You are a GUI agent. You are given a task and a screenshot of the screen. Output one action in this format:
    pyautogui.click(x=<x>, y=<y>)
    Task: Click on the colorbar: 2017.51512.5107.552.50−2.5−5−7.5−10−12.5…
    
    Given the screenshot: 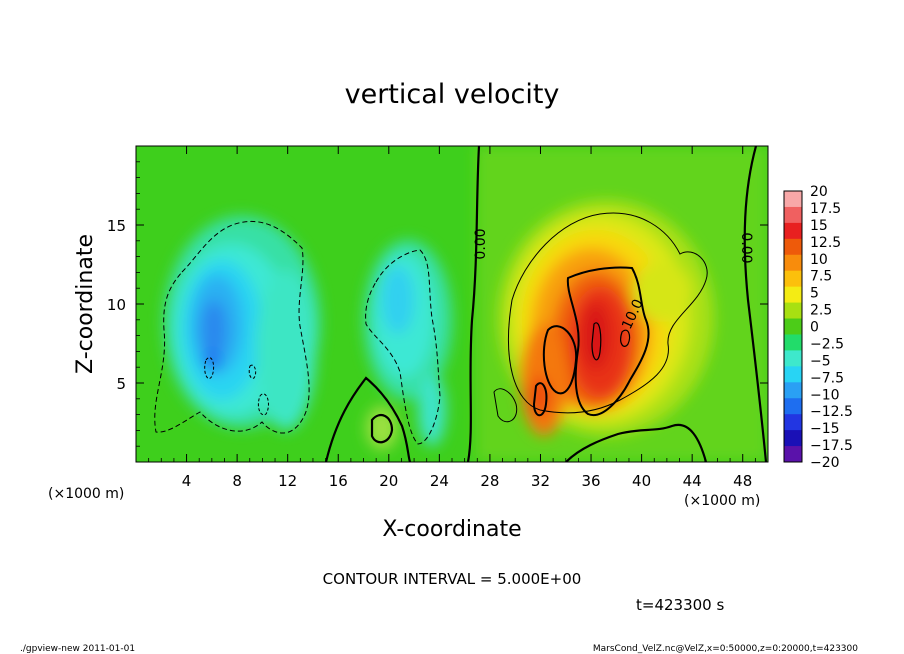 What is the action you would take?
    pyautogui.click(x=818, y=327)
    